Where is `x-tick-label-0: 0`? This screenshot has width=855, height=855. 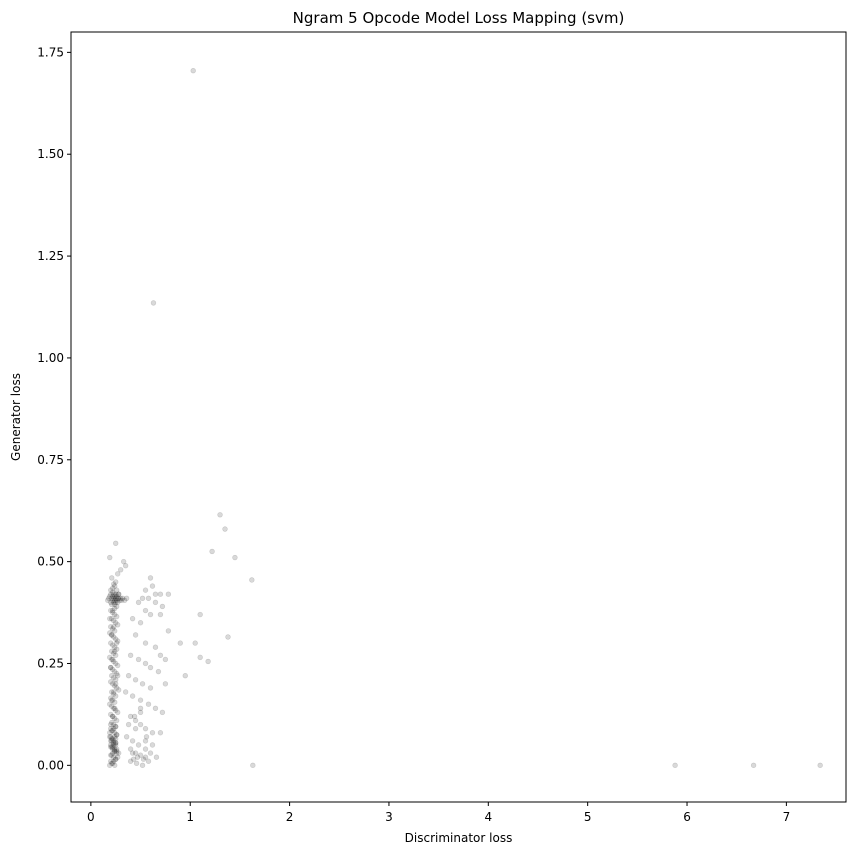 x-tick-label-0: 0 is located at coordinates (91, 817).